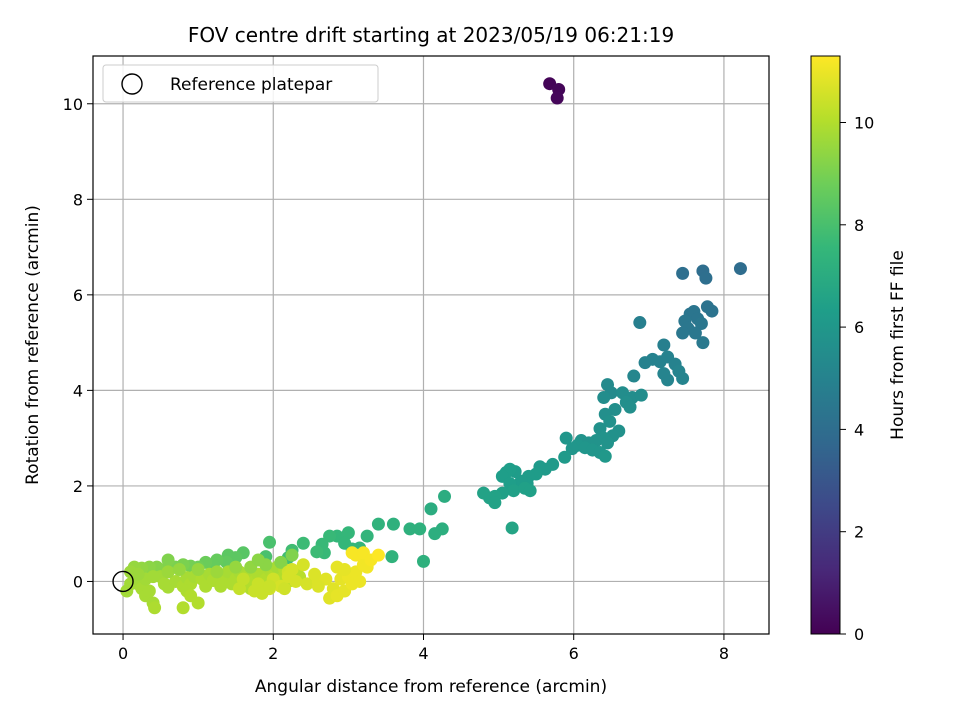  I want to click on colorbar-tick-label: 2, so click(859, 532).